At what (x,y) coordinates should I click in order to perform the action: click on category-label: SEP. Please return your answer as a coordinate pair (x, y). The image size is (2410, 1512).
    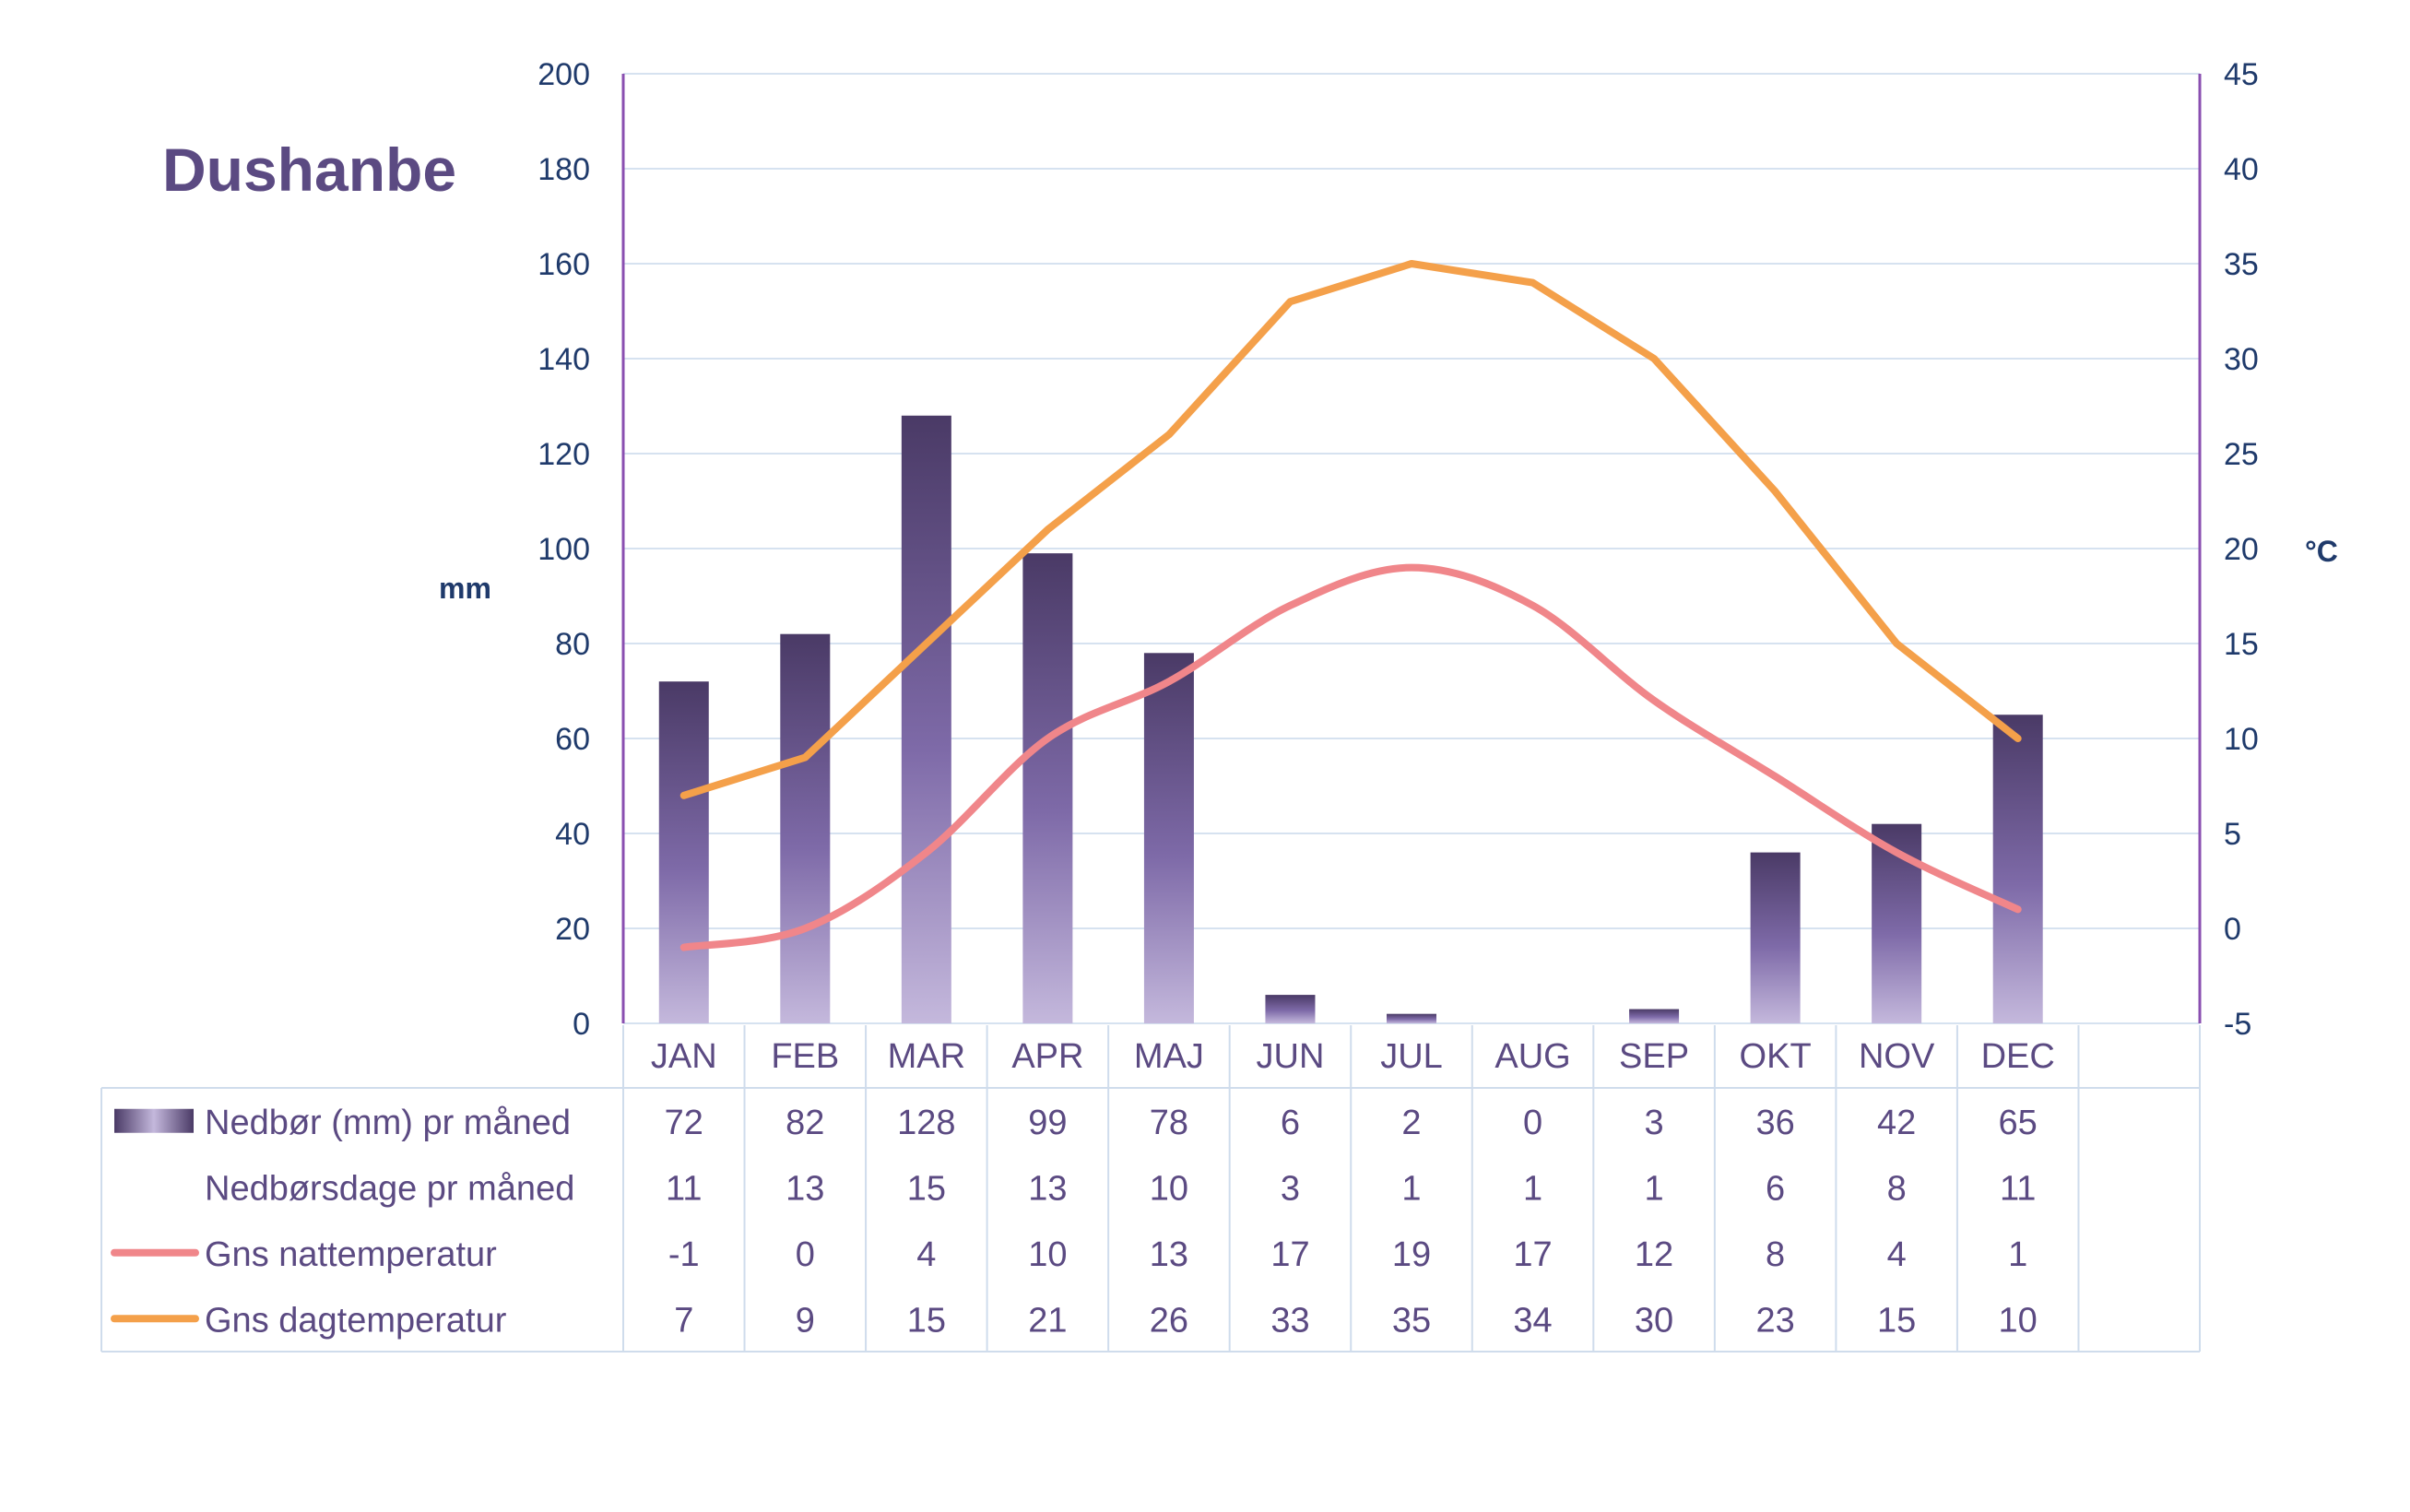
    Looking at the image, I should click on (1654, 1056).